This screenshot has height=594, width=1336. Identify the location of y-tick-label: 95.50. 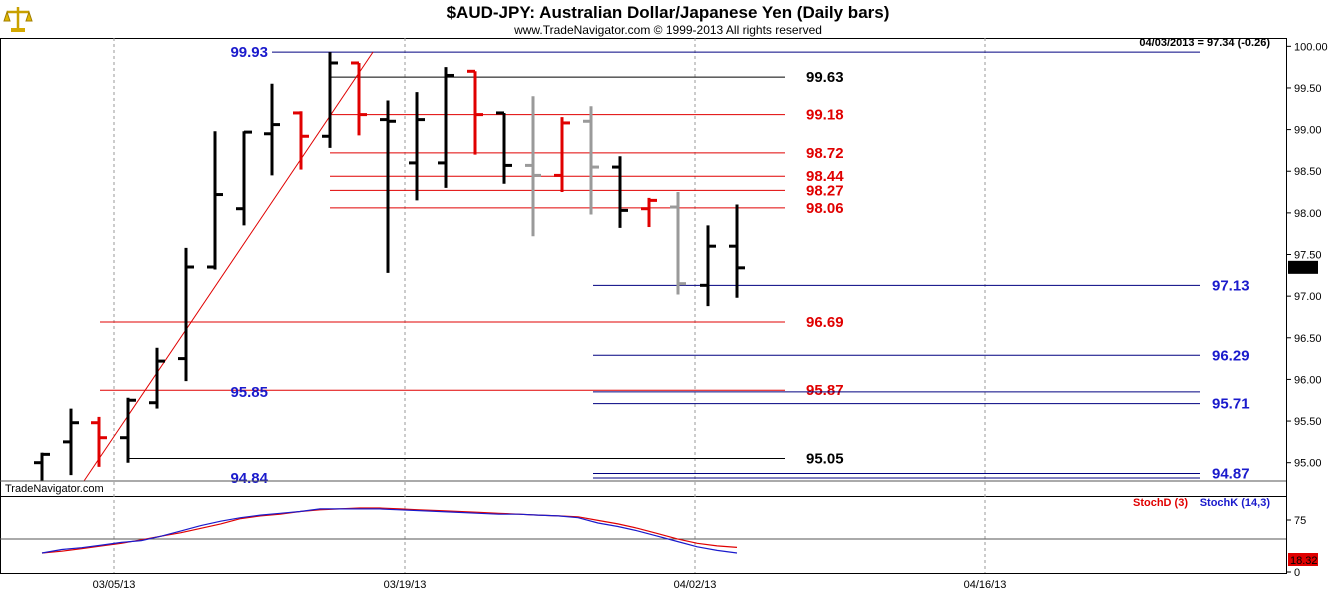
(1308, 422).